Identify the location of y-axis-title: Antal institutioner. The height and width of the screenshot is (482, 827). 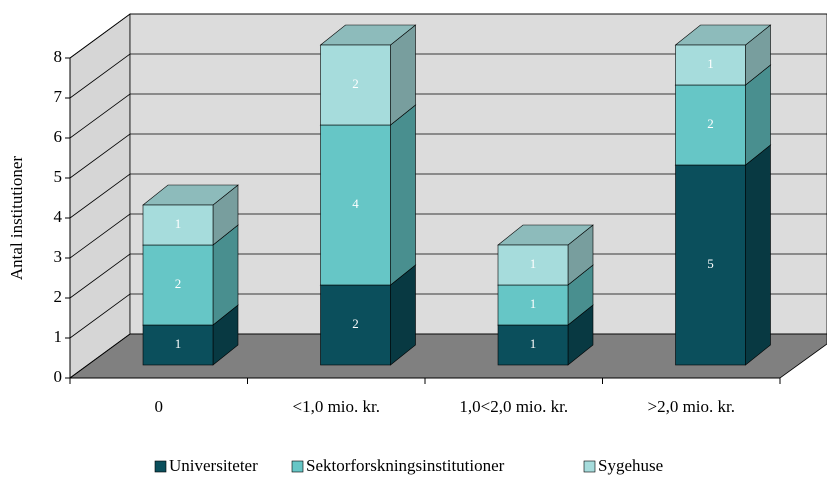
(16, 218).